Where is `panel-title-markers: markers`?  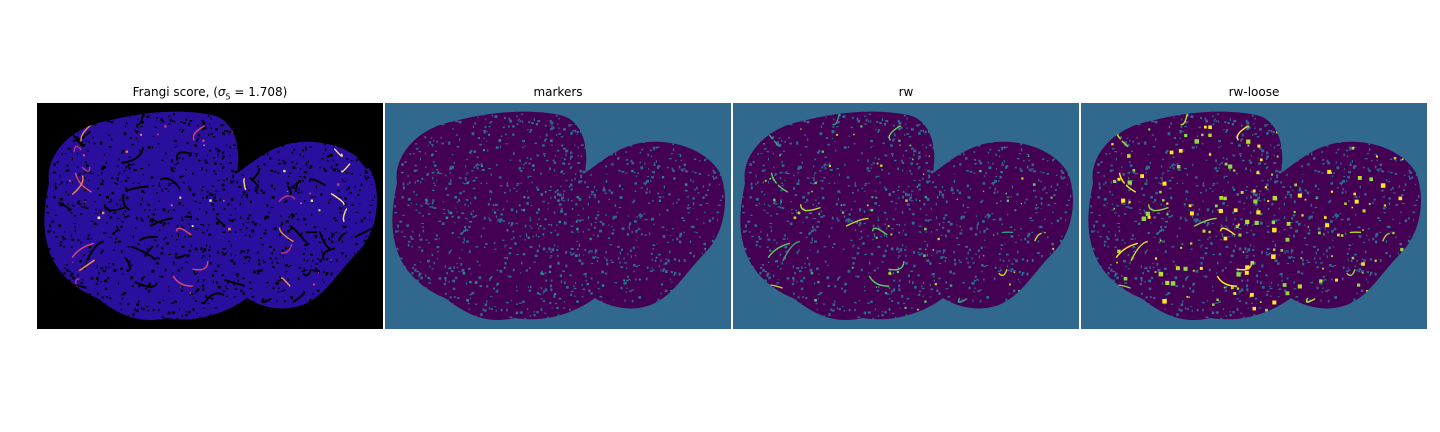 panel-title-markers: markers is located at coordinates (558, 92).